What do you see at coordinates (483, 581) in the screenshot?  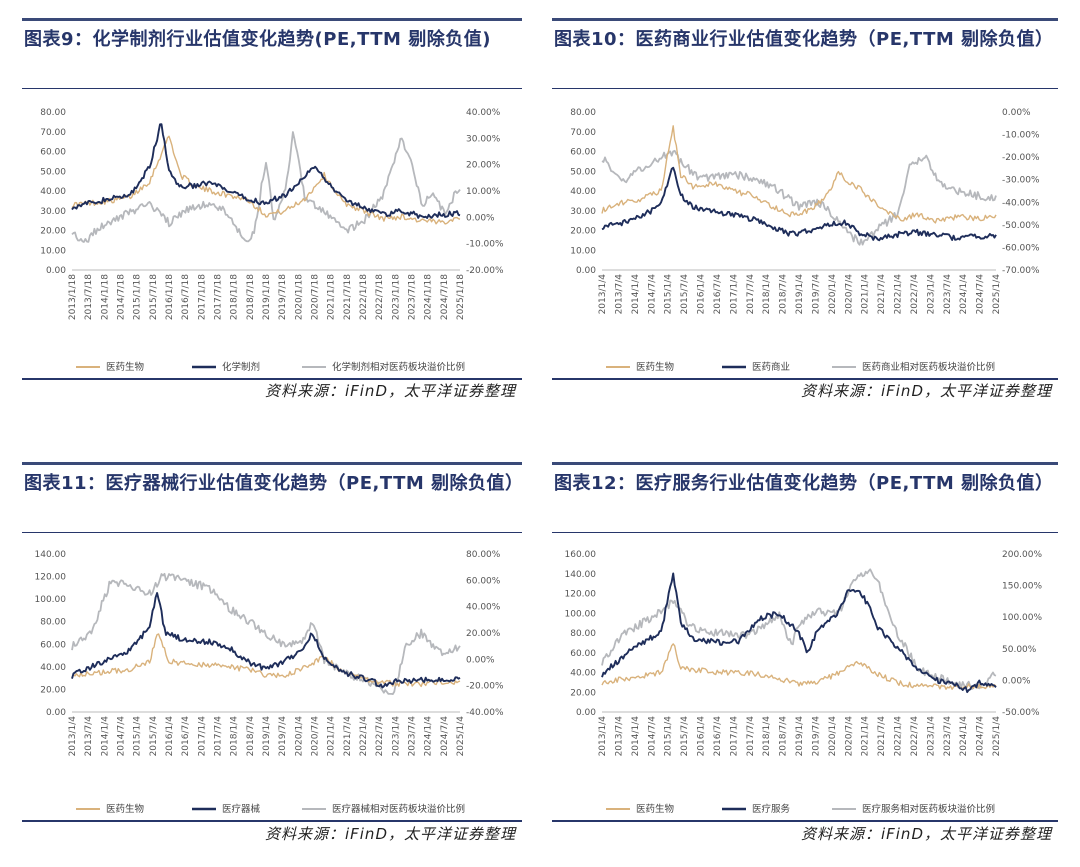 I see `right-tick-label: 60.00%` at bounding box center [483, 581].